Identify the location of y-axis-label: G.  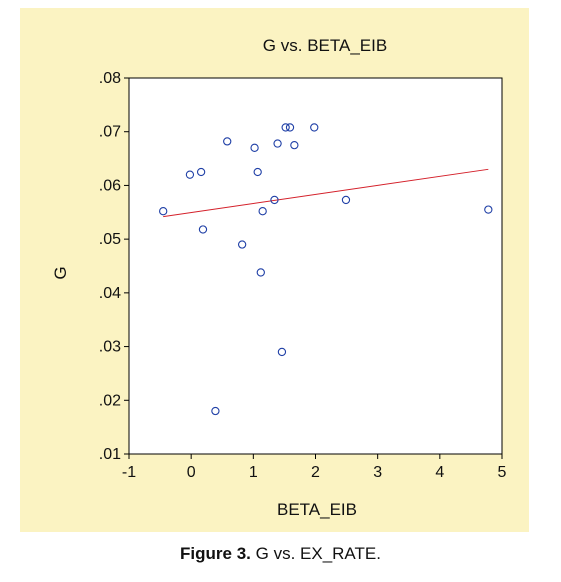
(60, 272).